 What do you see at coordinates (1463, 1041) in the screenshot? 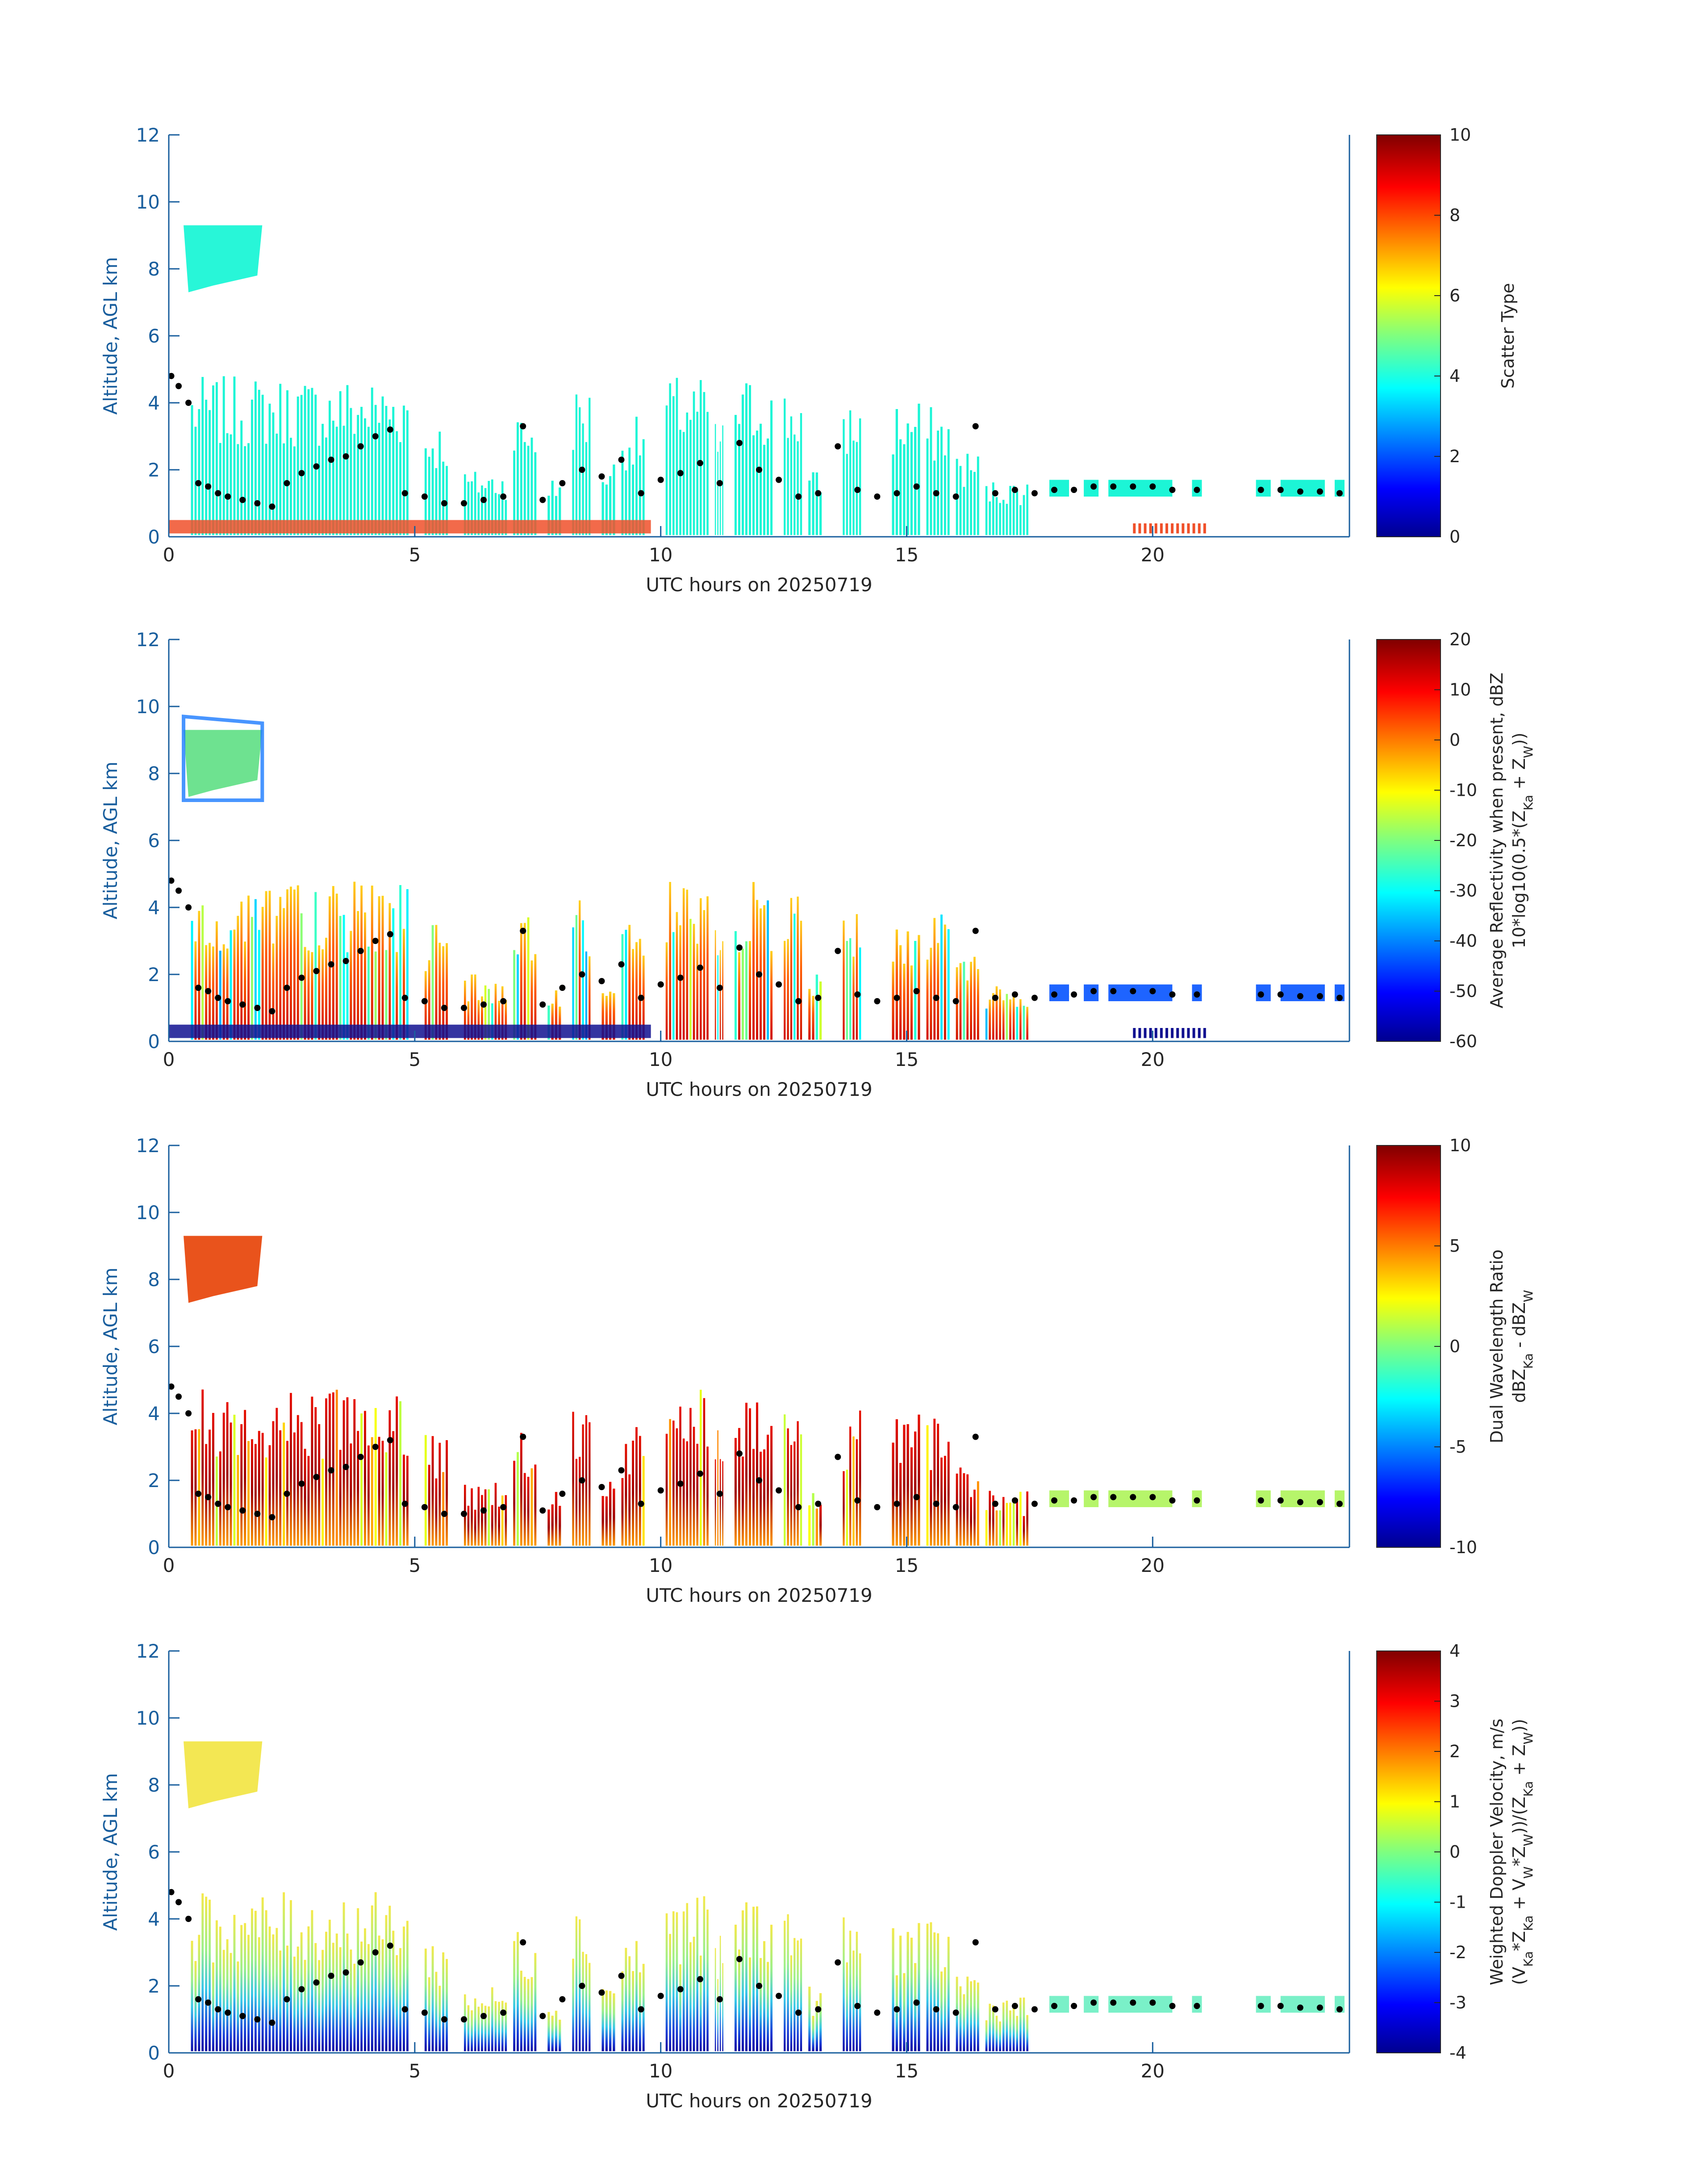
I see `colorbar-tick-label: -60` at bounding box center [1463, 1041].